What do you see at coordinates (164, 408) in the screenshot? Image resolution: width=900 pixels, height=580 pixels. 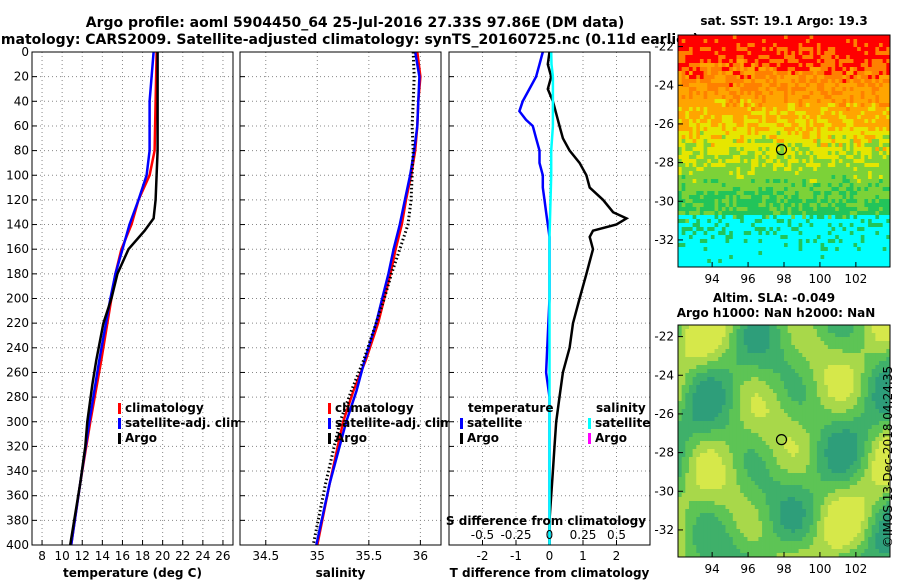 I see `temperature-legend-label: climatology` at bounding box center [164, 408].